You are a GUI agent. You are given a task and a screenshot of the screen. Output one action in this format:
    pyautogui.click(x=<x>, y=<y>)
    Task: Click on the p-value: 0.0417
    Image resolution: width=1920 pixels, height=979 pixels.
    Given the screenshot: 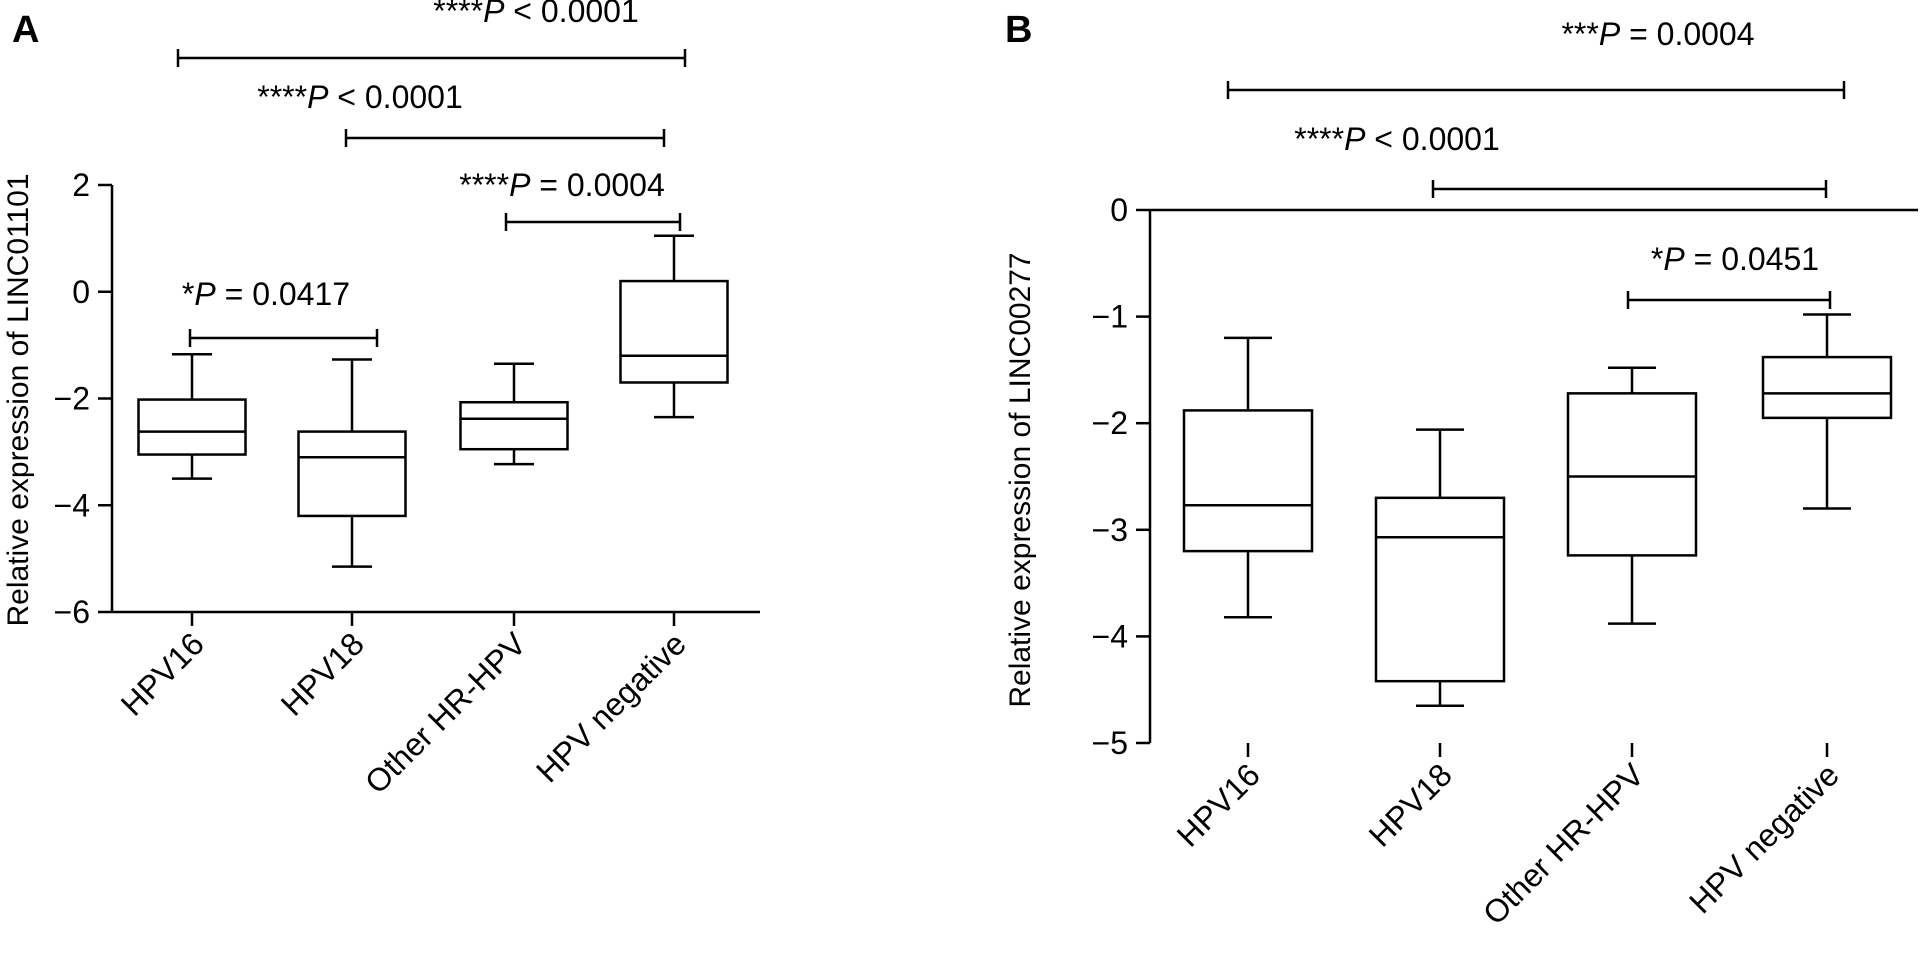 What is the action you would take?
    pyautogui.click(x=301, y=294)
    